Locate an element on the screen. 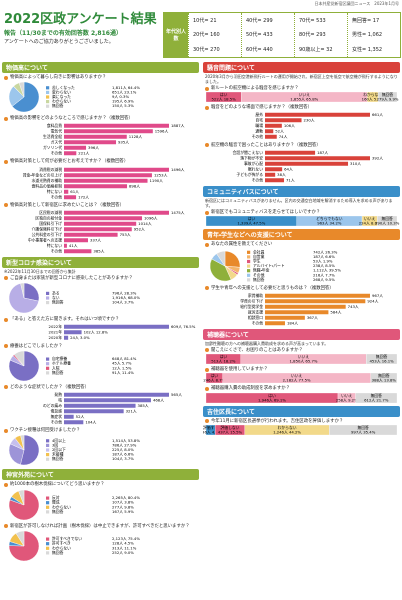 The image size is (402, 600). bar-label: ガソリン代 is located at coordinates (52, 147).